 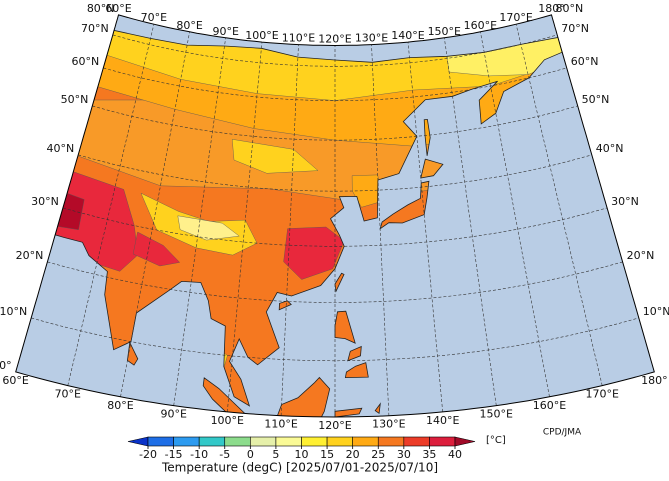 I want to click on colorbar-tick-label: 35, so click(x=429, y=454).